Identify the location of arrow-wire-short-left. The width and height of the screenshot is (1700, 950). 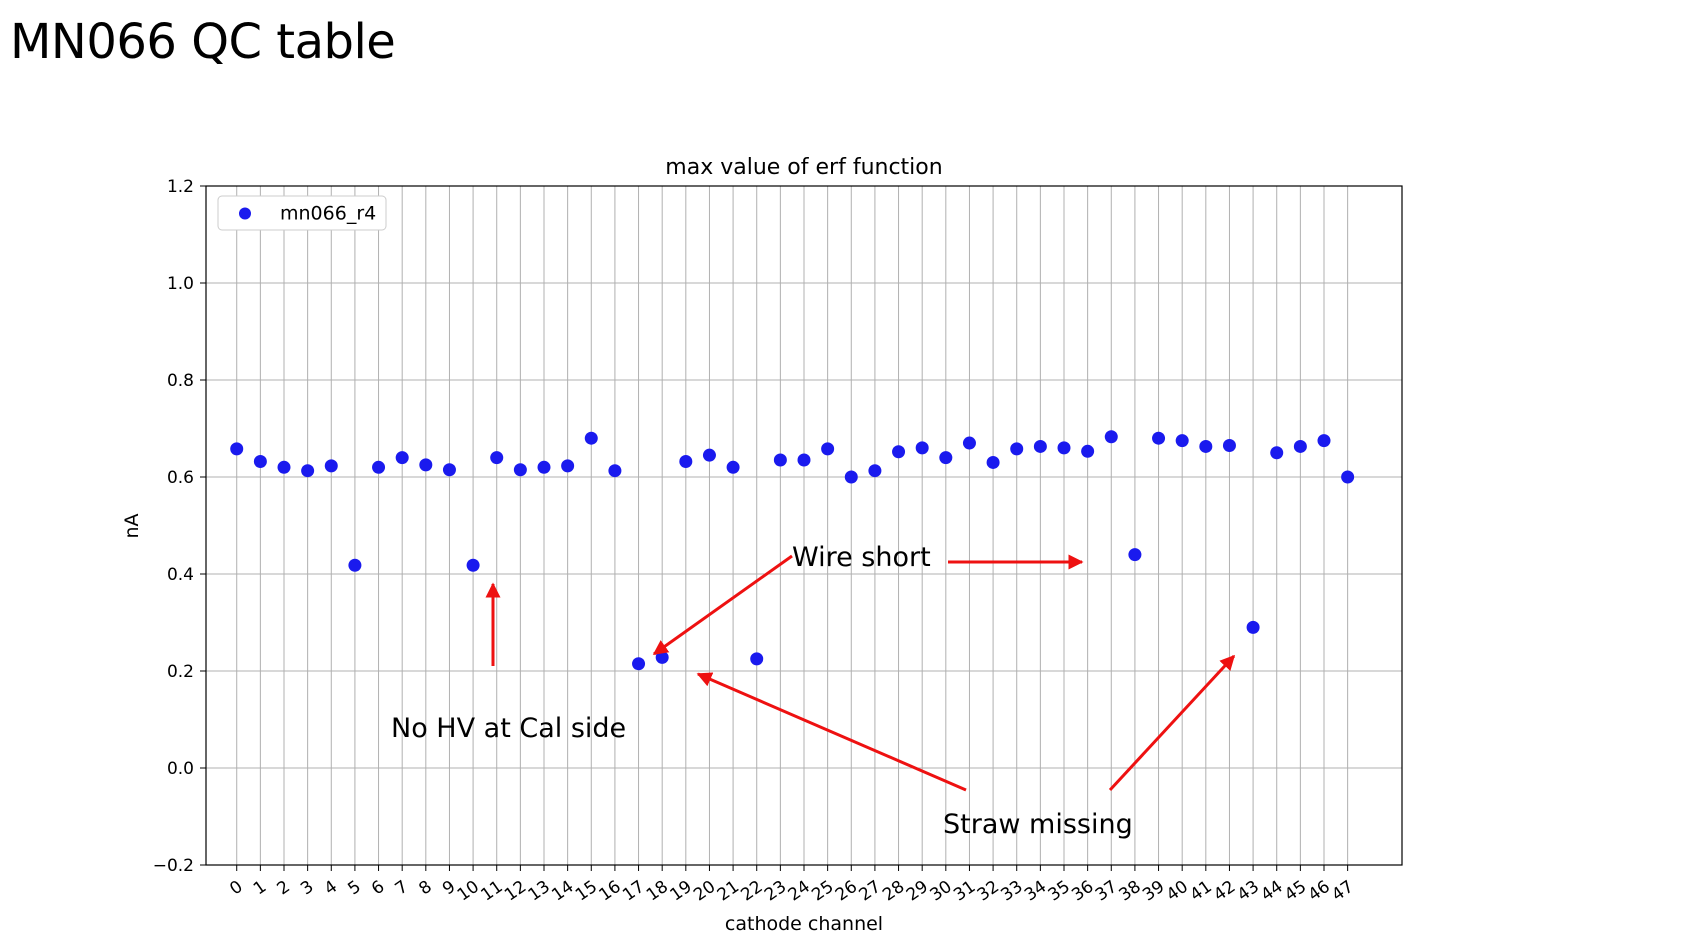
(722, 605).